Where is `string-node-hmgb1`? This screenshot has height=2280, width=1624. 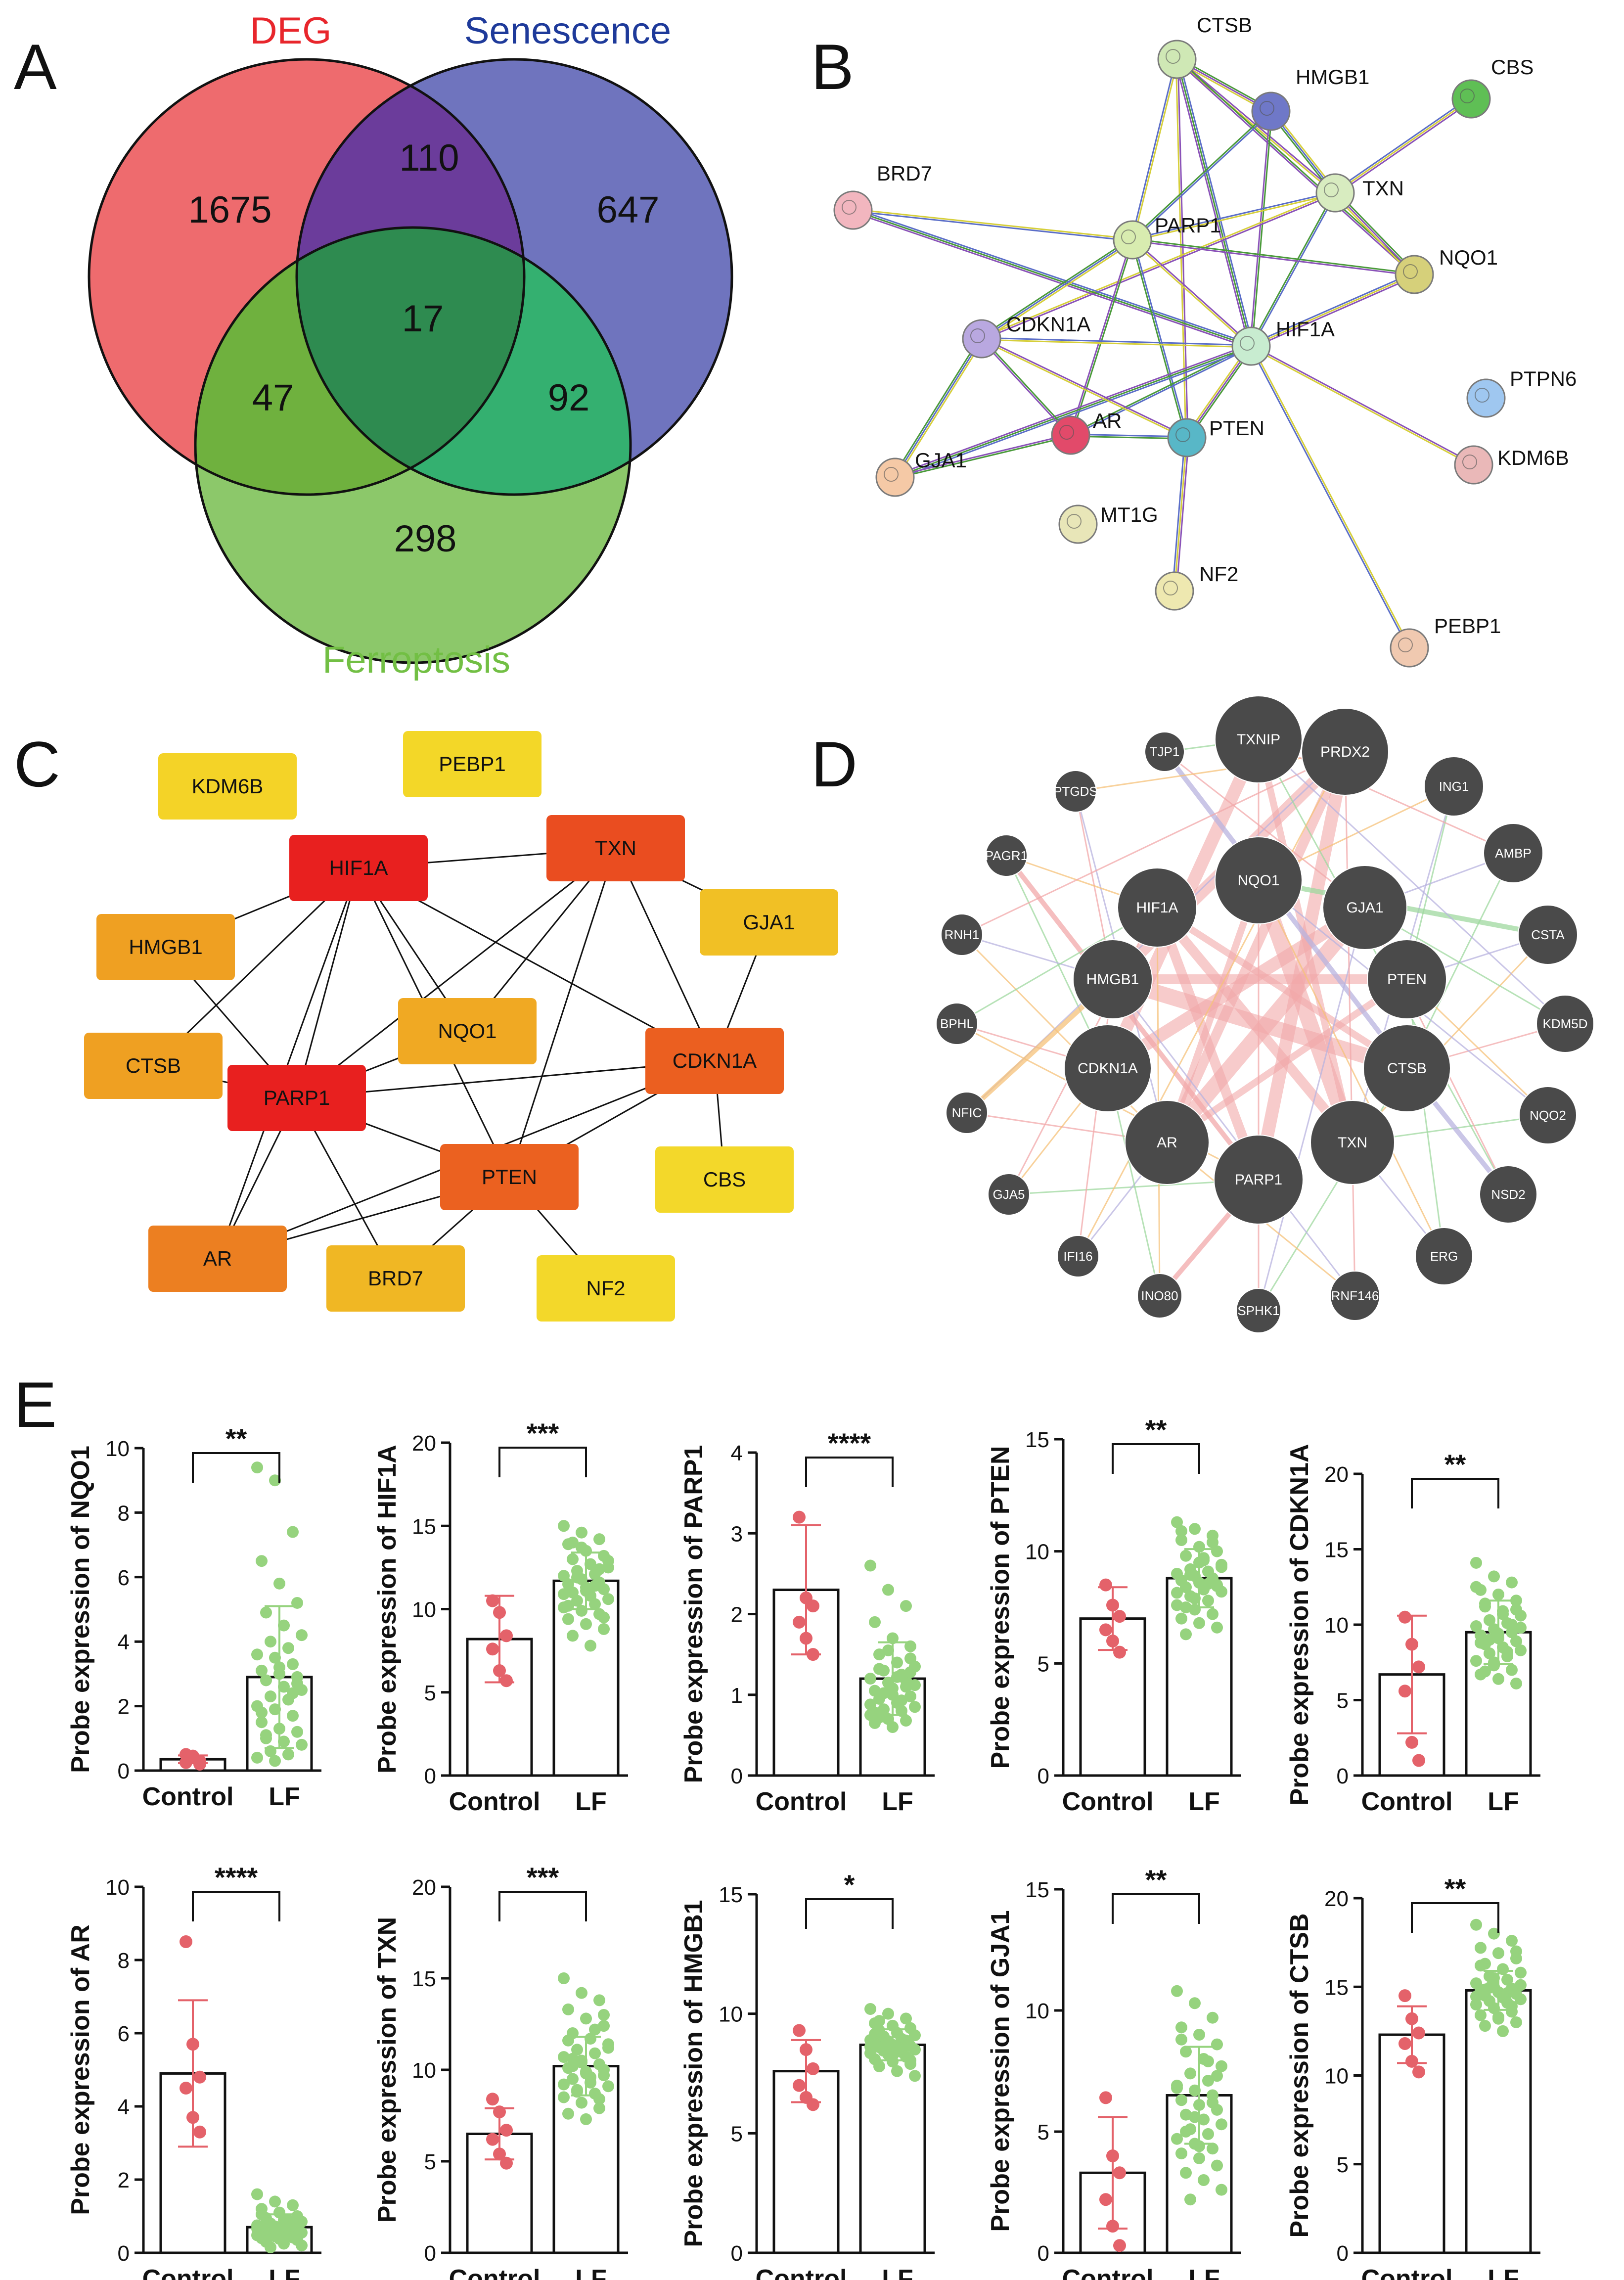
string-node-hmgb1 is located at coordinates (1271, 111).